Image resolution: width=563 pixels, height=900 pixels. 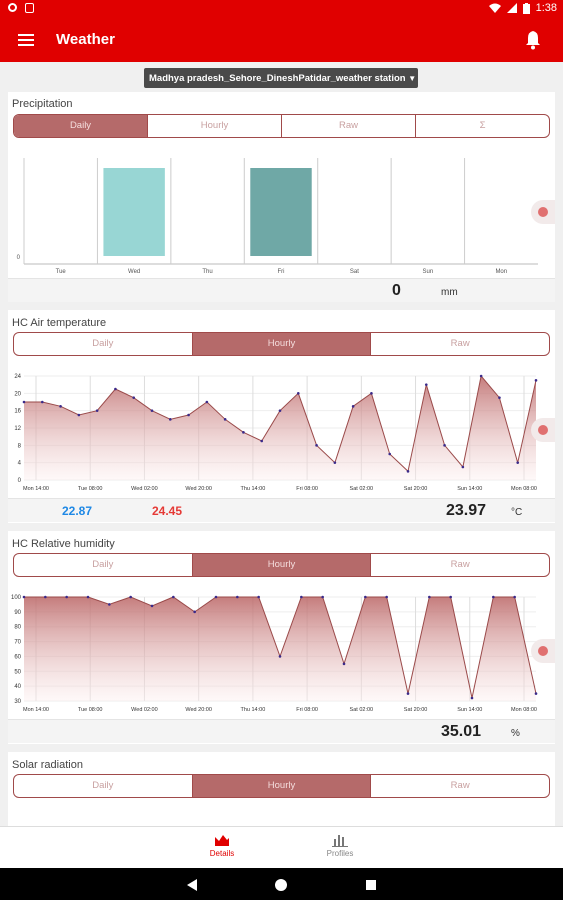 I want to click on precipitation-tabs: Daily Hourly Raw Σ, so click(x=281, y=126).